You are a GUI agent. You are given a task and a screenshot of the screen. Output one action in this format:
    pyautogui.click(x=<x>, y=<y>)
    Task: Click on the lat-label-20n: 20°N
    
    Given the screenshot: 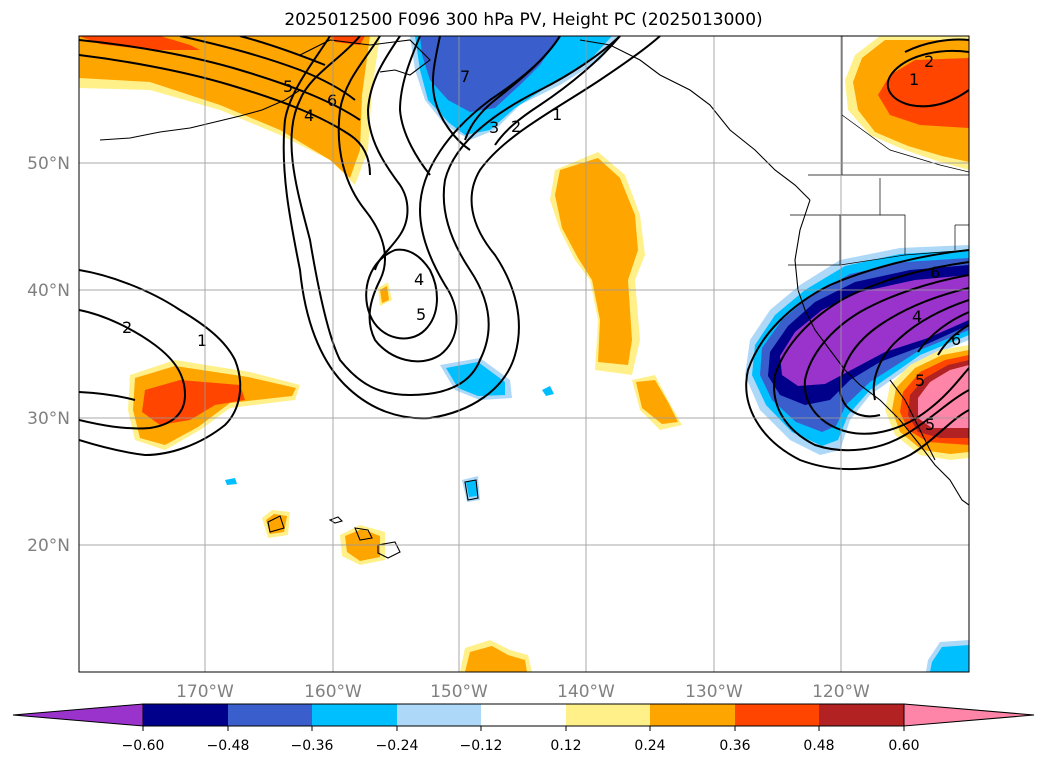 What is the action you would take?
    pyautogui.click(x=48, y=546)
    